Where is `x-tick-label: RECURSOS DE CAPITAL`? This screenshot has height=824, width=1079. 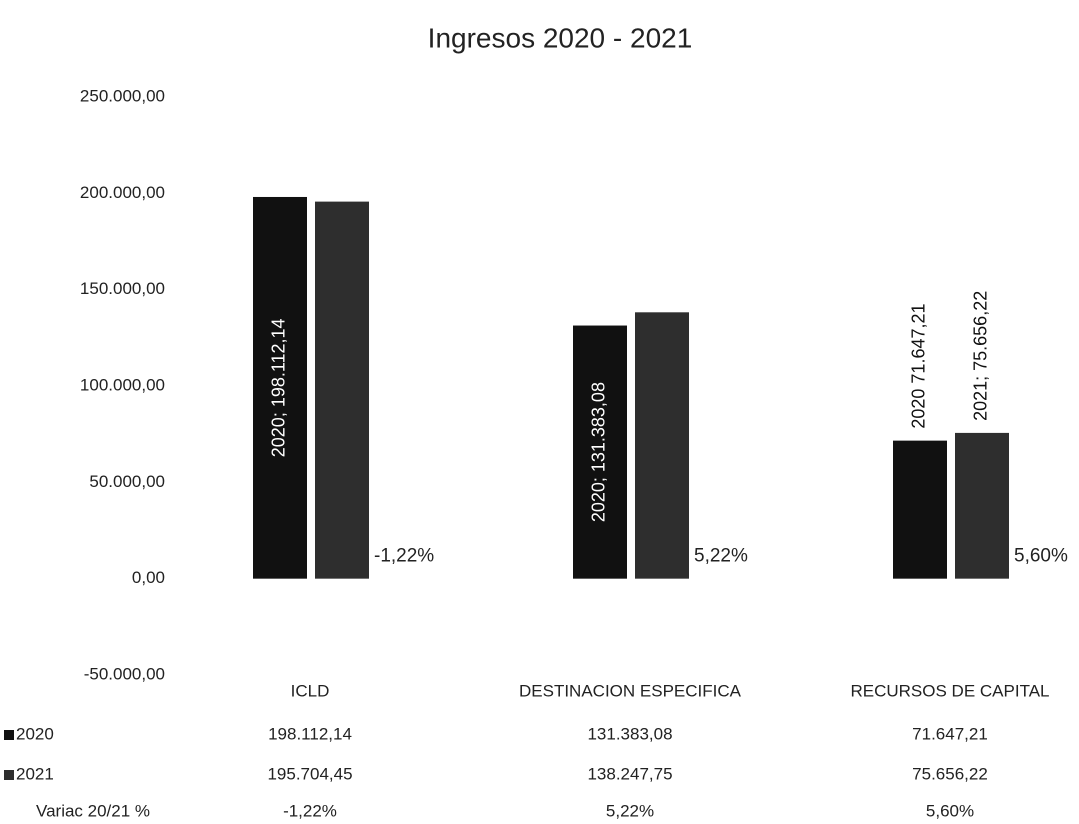
x-tick-label: RECURSOS DE CAPITAL is located at coordinates (949, 690).